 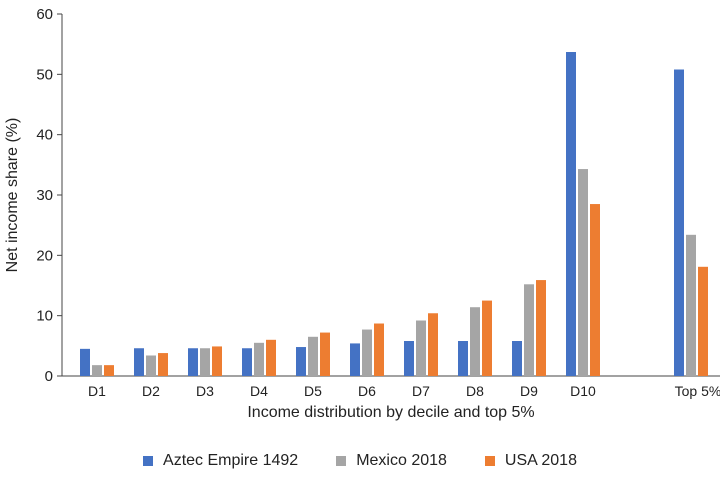 I want to click on x-tick-label: D1, so click(x=97, y=391).